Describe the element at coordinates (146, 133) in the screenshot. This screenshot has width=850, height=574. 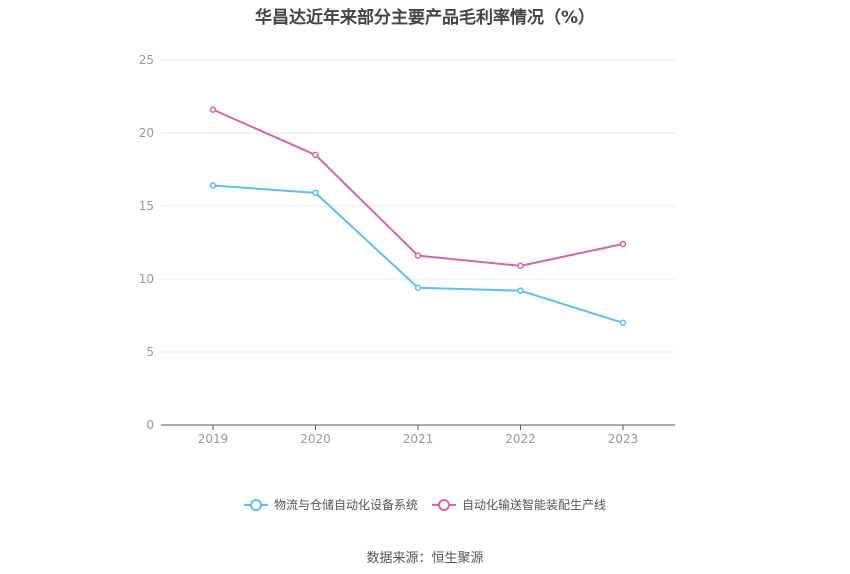
I see `y-tick-label: 20` at that location.